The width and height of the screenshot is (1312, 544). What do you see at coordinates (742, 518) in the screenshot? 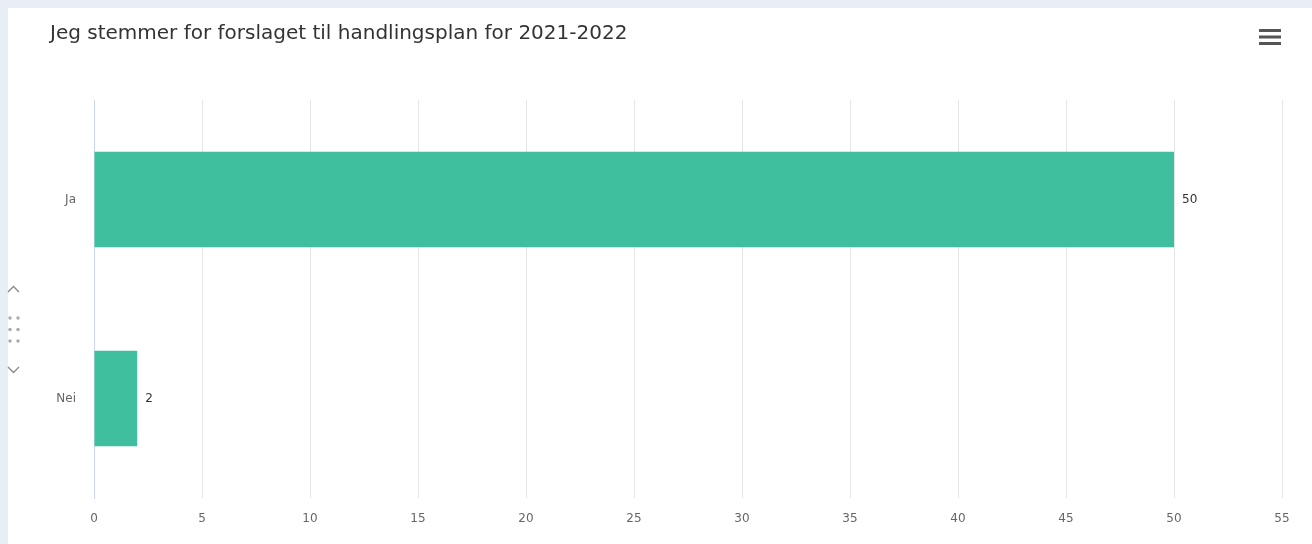
I see `x-tick-label: 30` at bounding box center [742, 518].